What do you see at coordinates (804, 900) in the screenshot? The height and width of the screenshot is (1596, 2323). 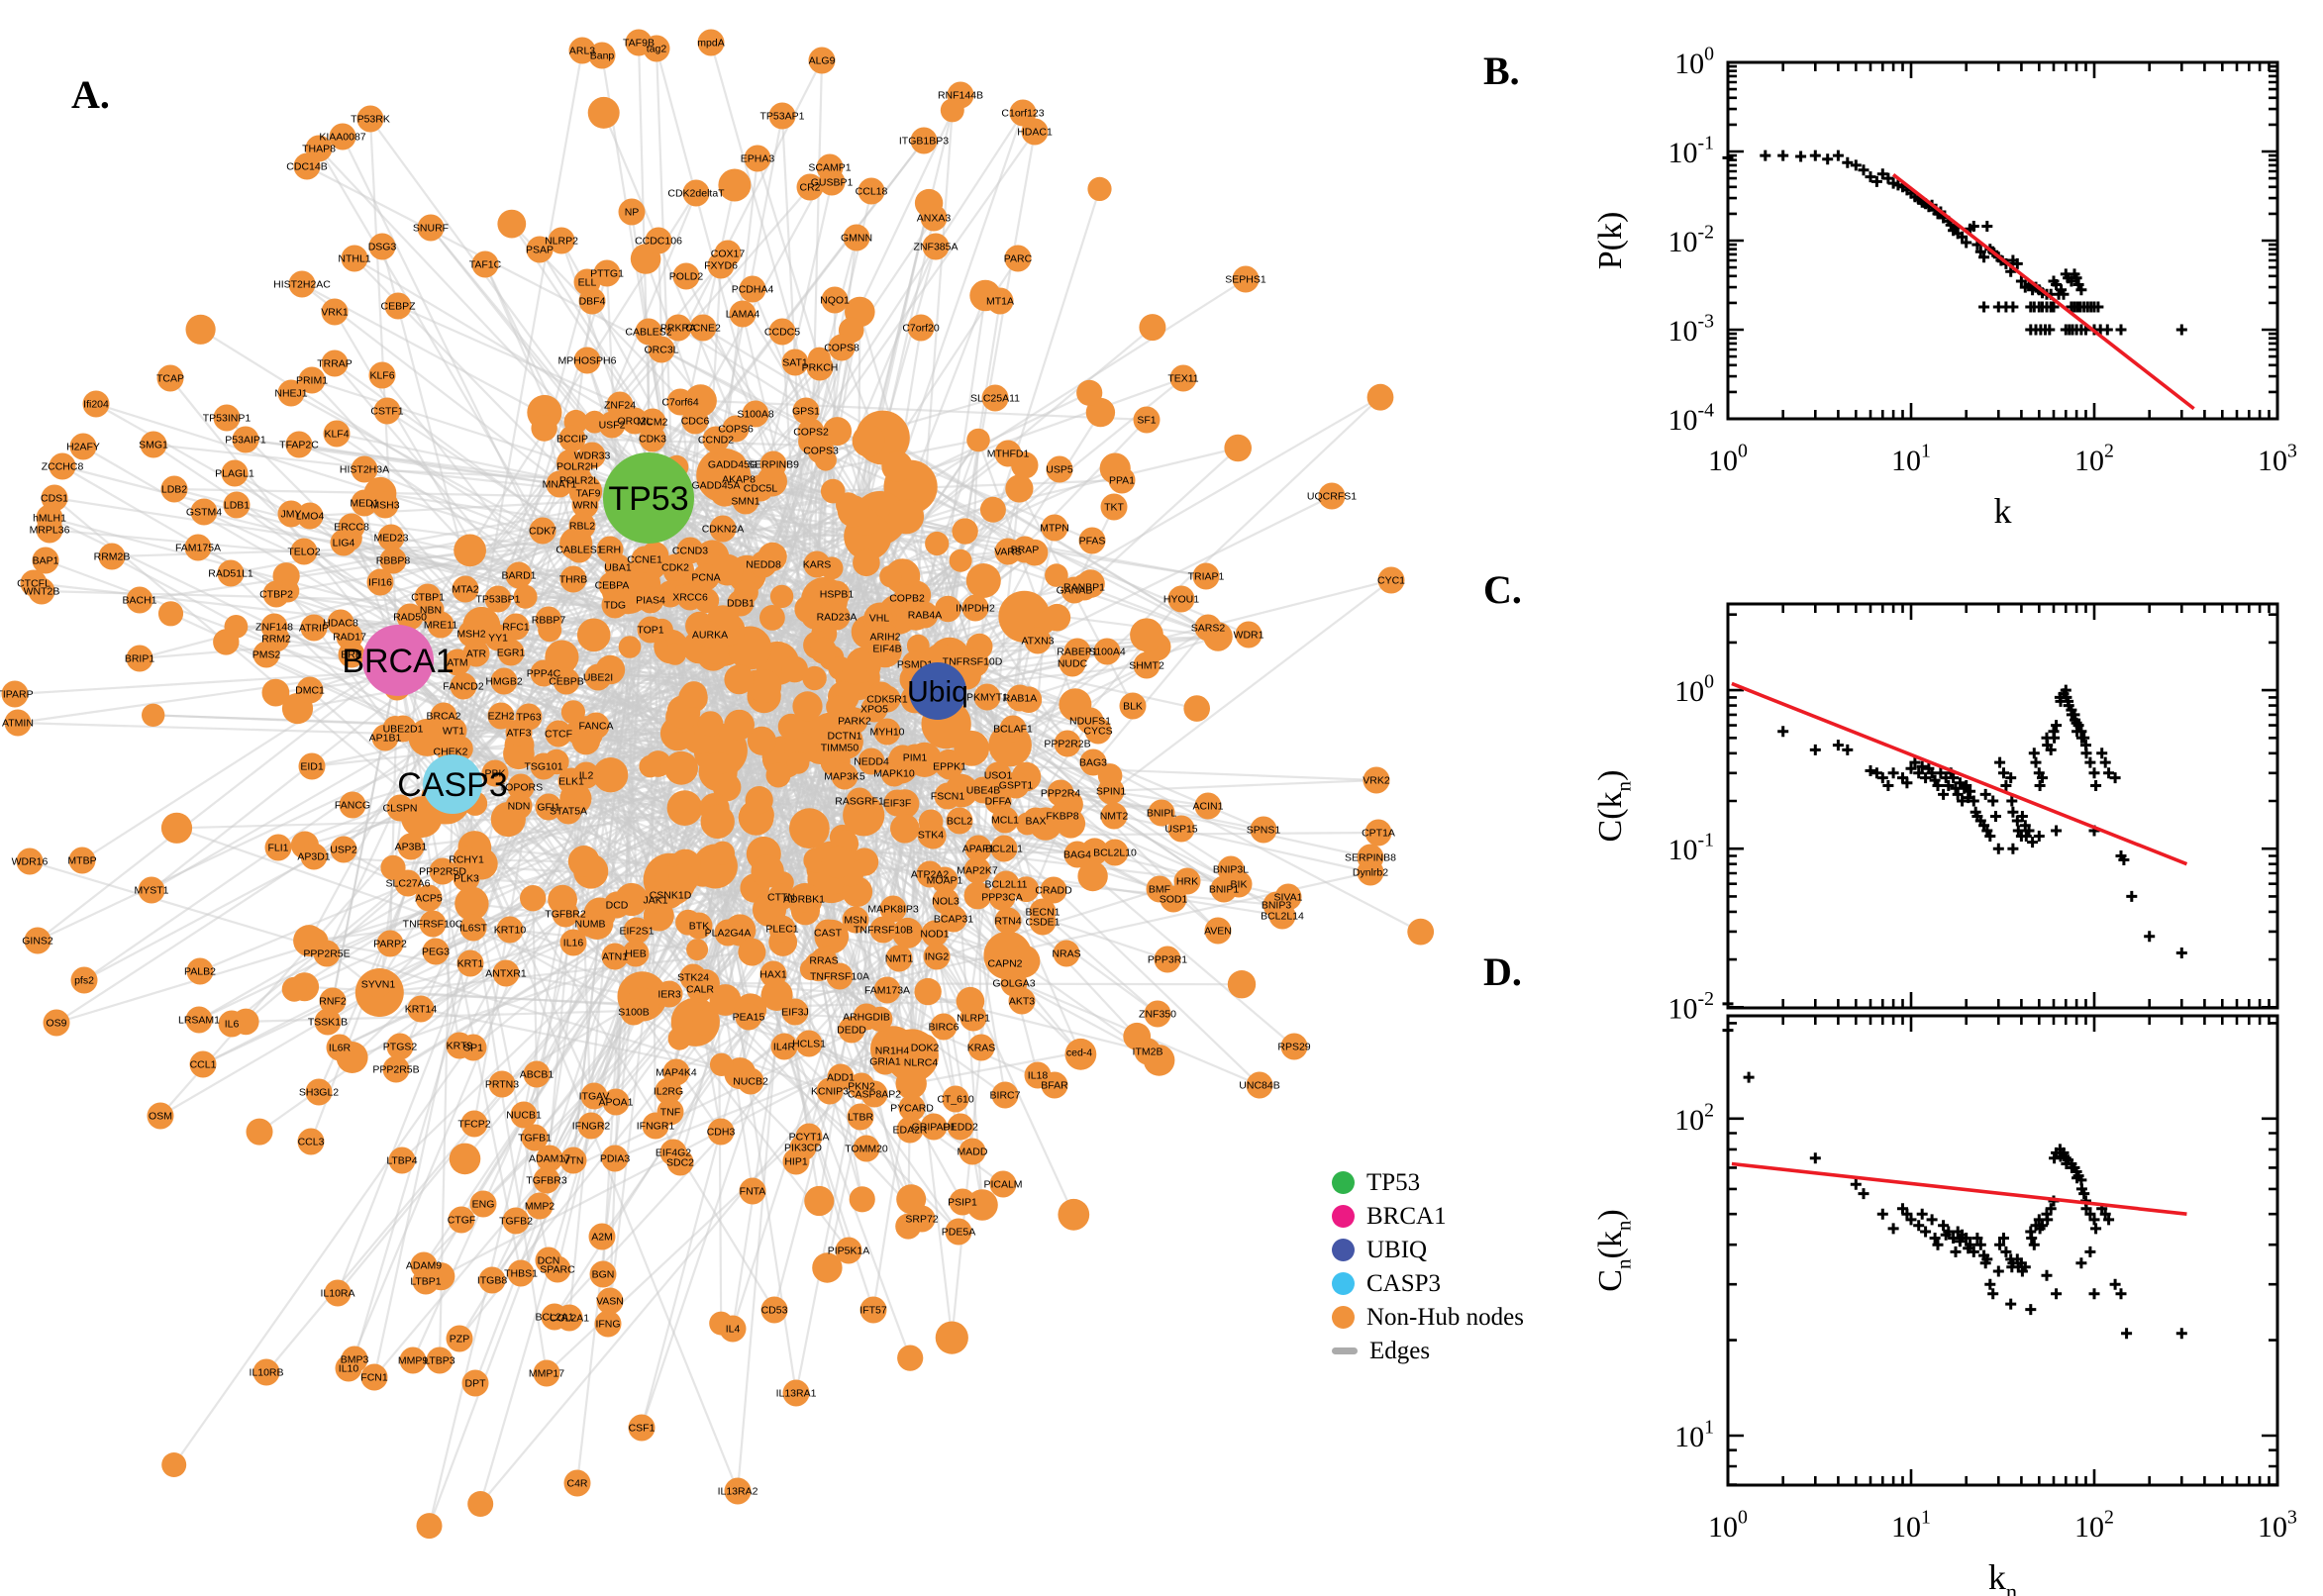 I see `svg-text: ADRBK1` at bounding box center [804, 900].